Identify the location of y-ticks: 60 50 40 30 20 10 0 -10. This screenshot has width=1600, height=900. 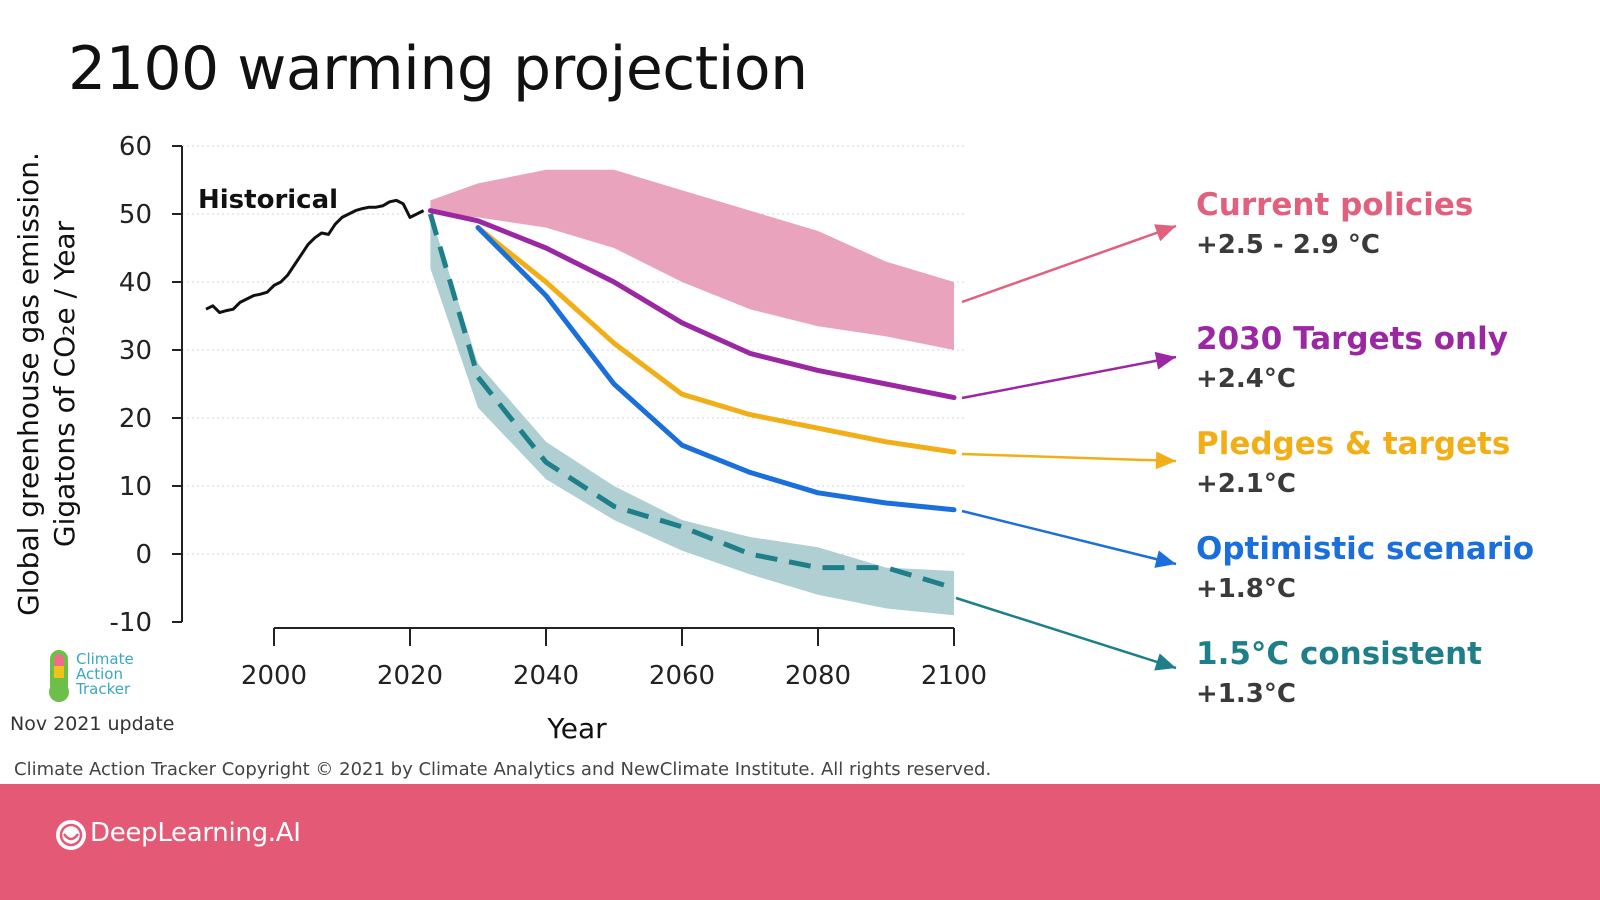
(146, 385).